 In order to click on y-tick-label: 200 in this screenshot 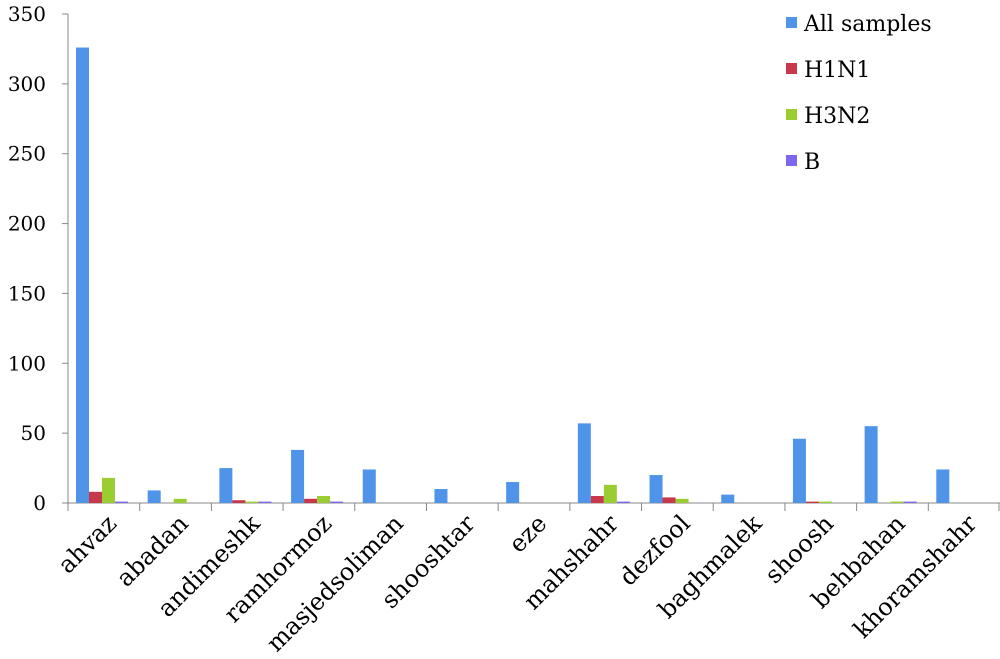, I will do `click(27, 224)`.